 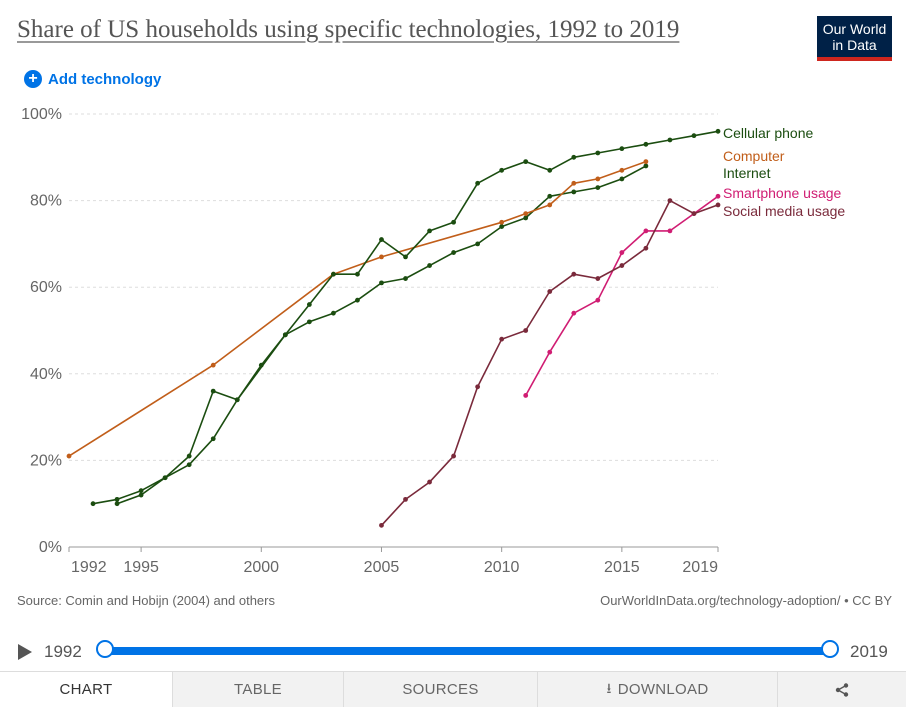 I want to click on x-tick-label: 1992, so click(x=89, y=567).